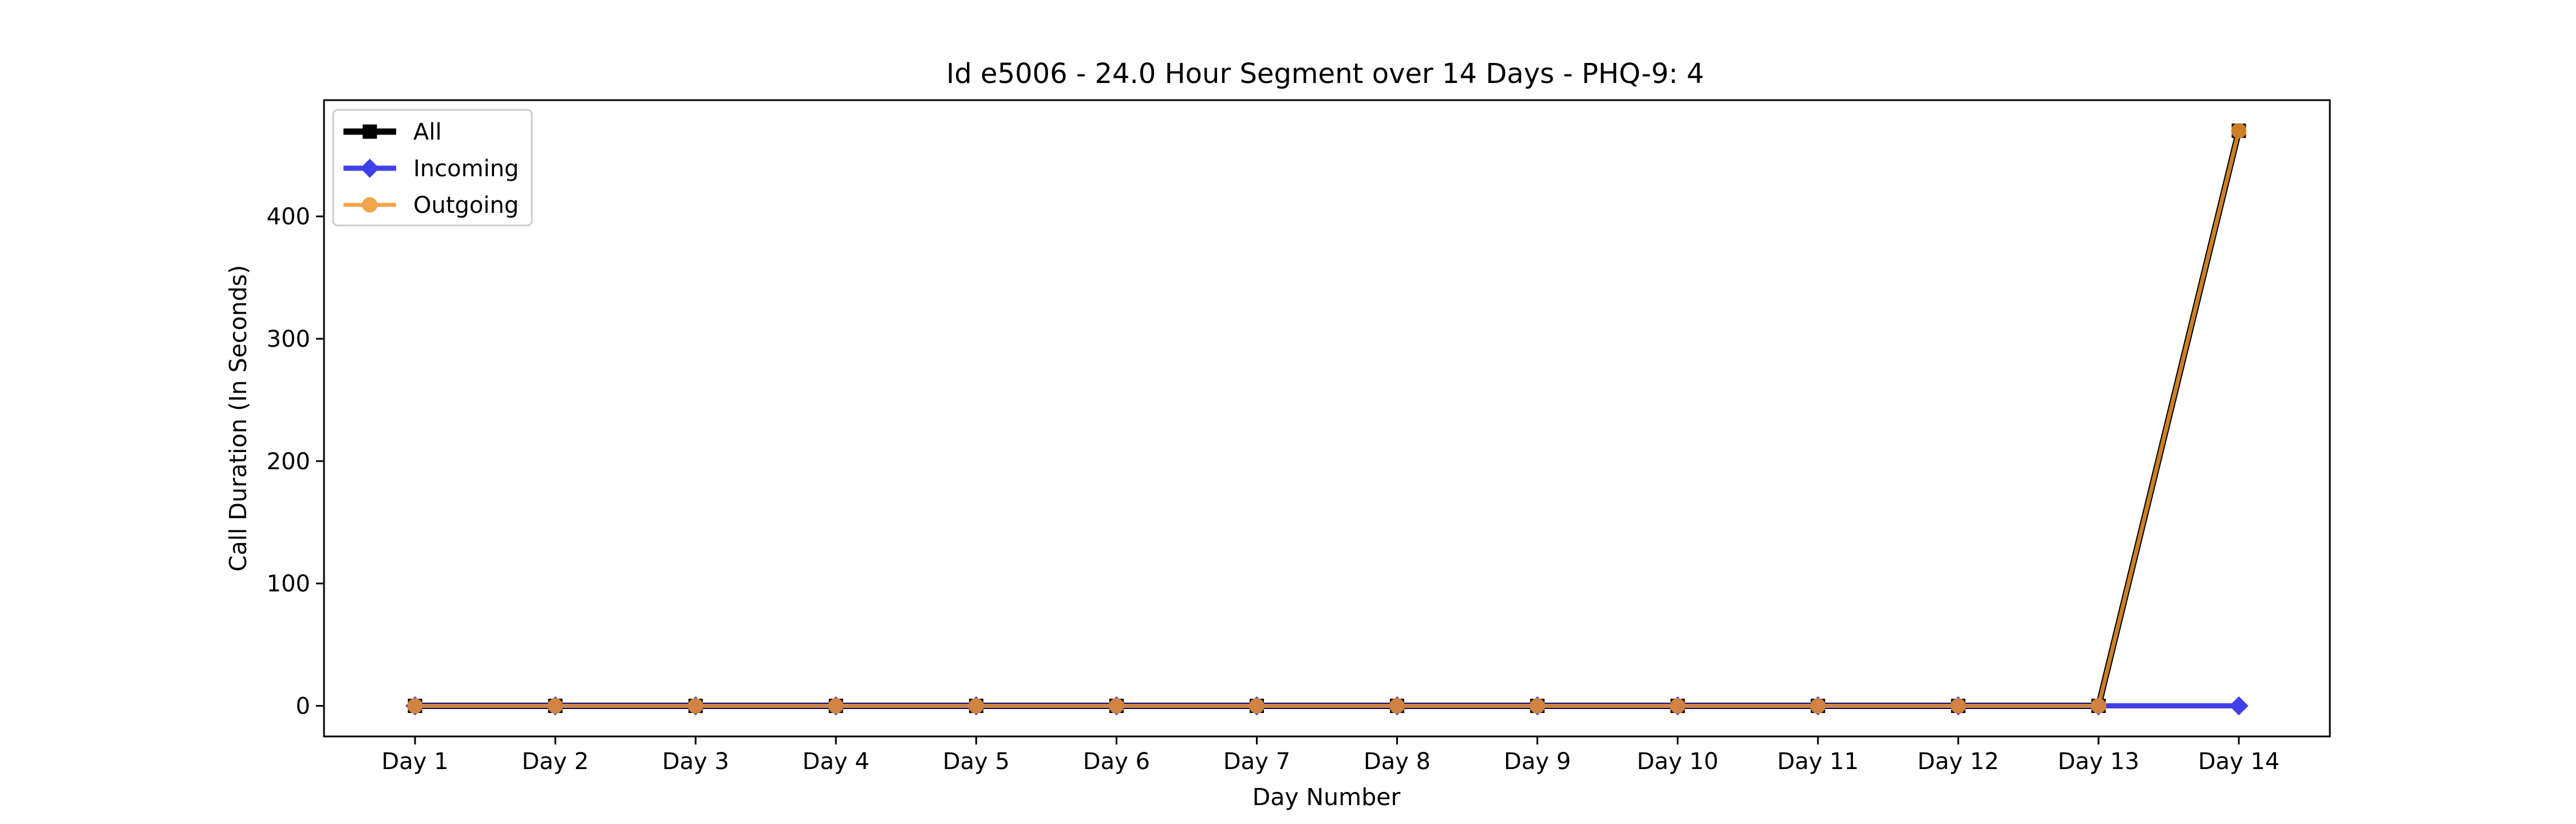  What do you see at coordinates (466, 169) in the screenshot?
I see `legend-label: Incoming` at bounding box center [466, 169].